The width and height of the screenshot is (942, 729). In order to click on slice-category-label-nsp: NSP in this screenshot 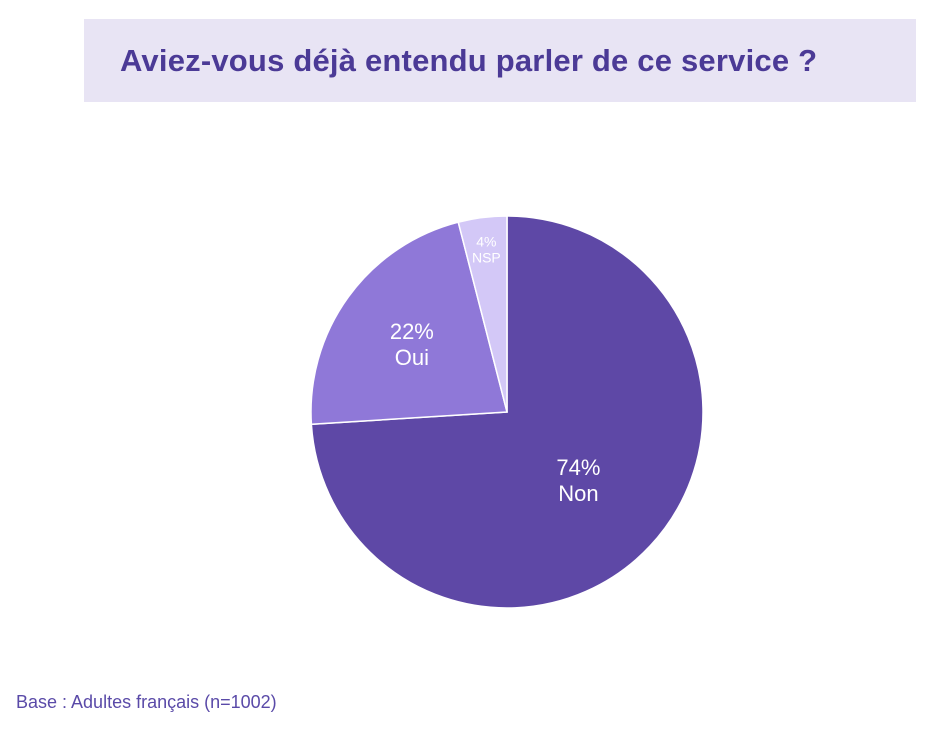, I will do `click(486, 257)`.